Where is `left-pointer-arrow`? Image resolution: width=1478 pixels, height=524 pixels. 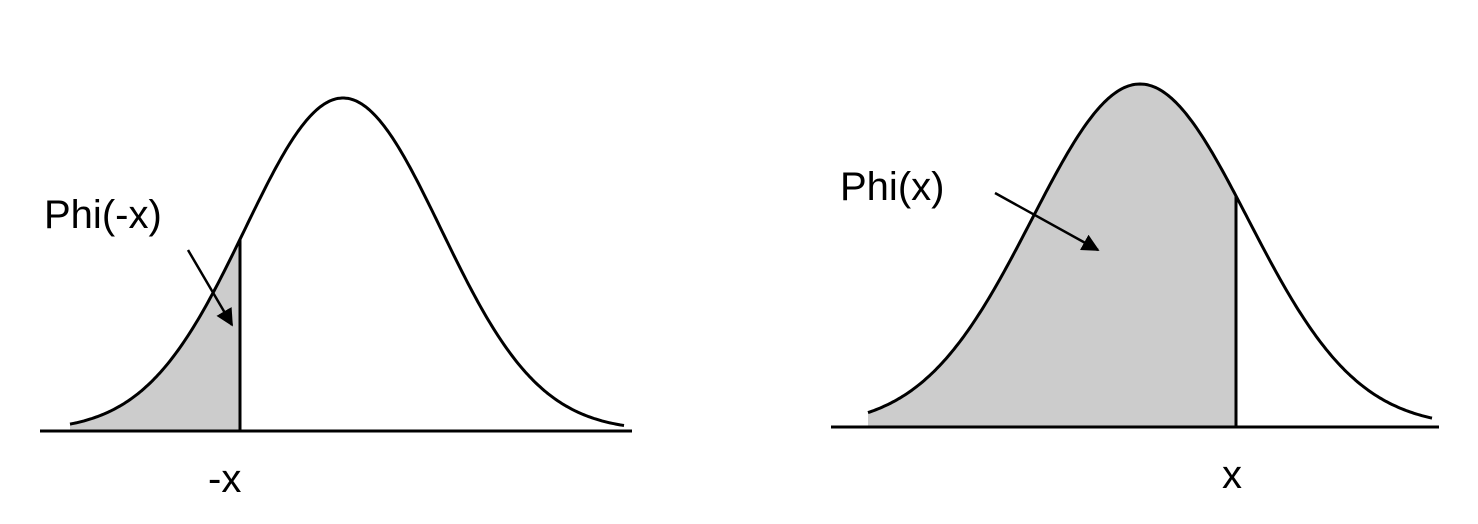 left-pointer-arrow is located at coordinates (210, 288).